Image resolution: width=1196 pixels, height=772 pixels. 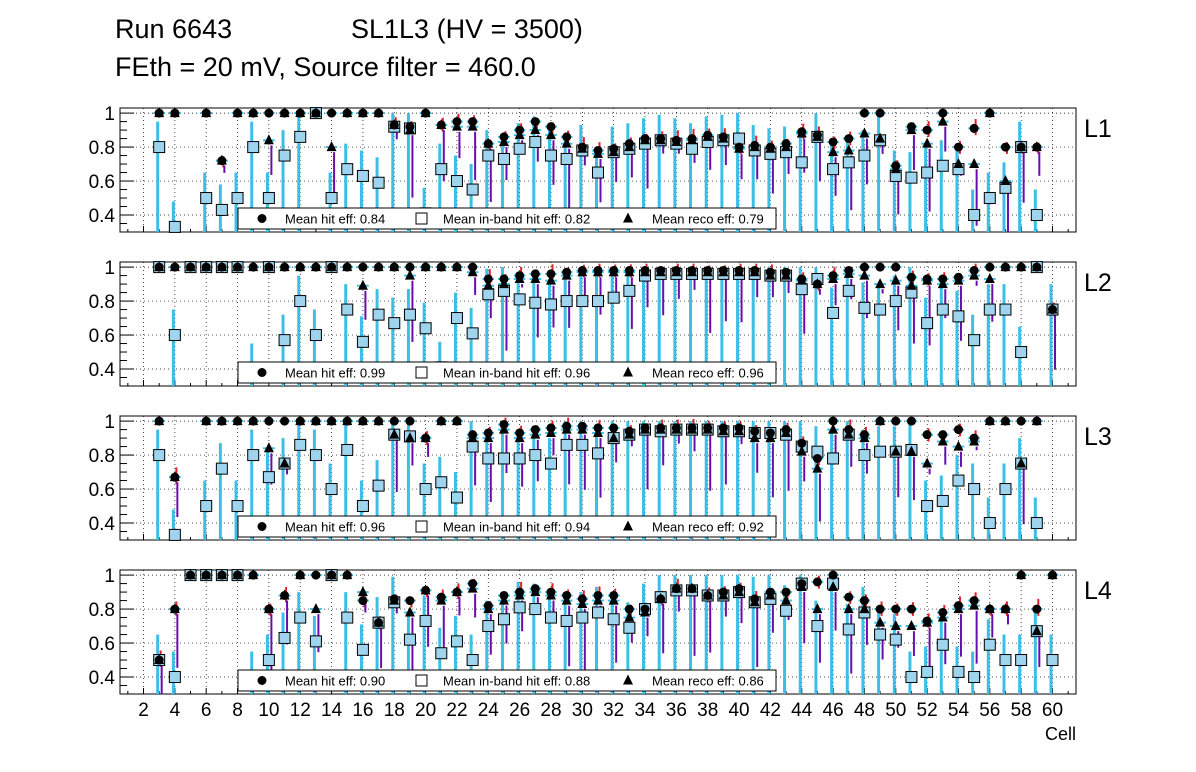 What do you see at coordinates (335, 219) in the screenshot?
I see `legend-hit-label: Mean hit eff: 0.84` at bounding box center [335, 219].